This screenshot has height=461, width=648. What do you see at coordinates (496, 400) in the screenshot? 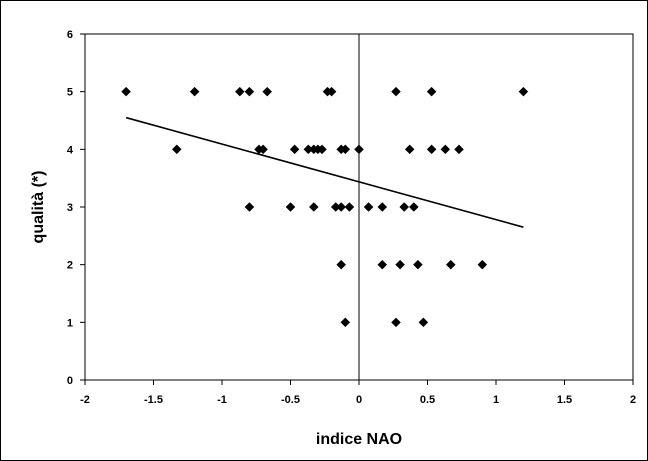
I see `x-tick-label: 1` at bounding box center [496, 400].